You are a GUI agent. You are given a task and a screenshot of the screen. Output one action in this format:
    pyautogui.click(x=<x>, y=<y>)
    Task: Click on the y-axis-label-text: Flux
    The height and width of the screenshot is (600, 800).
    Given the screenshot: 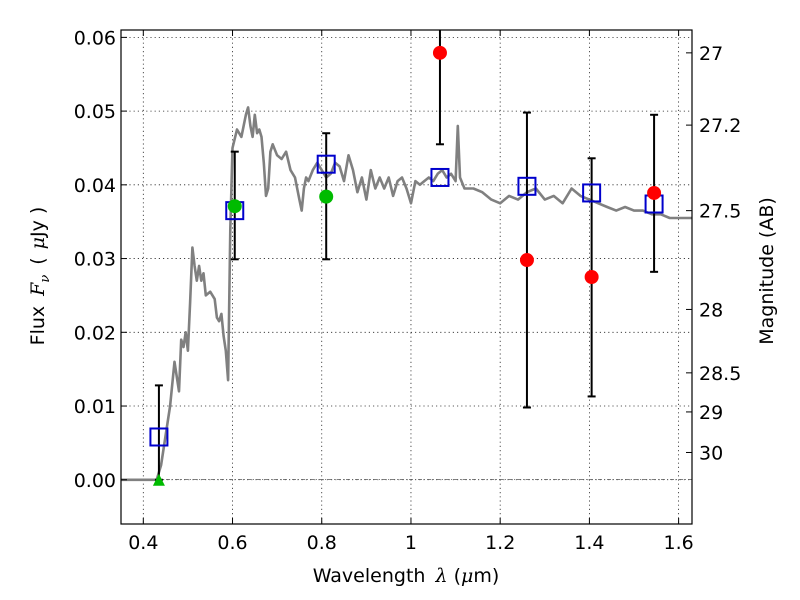 What is the action you would take?
    pyautogui.click(x=38, y=326)
    